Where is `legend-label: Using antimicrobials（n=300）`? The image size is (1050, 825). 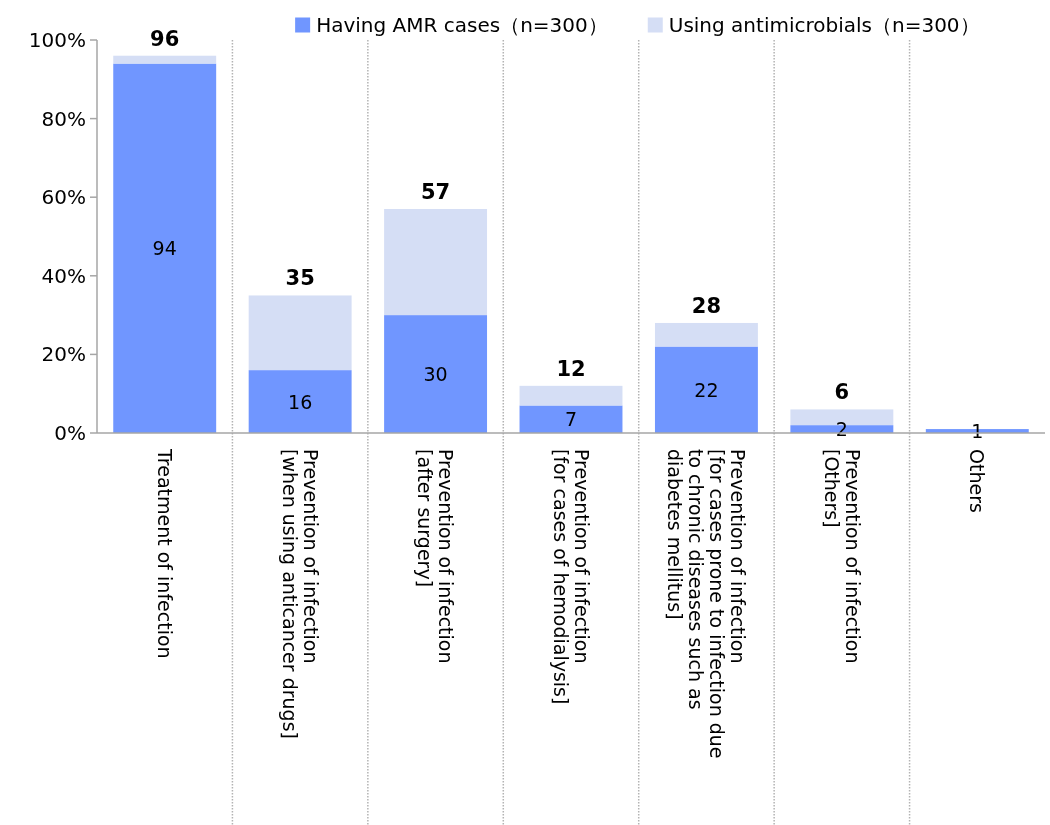 legend-label: Using antimicrobials（n=300） is located at coordinates (824, 25).